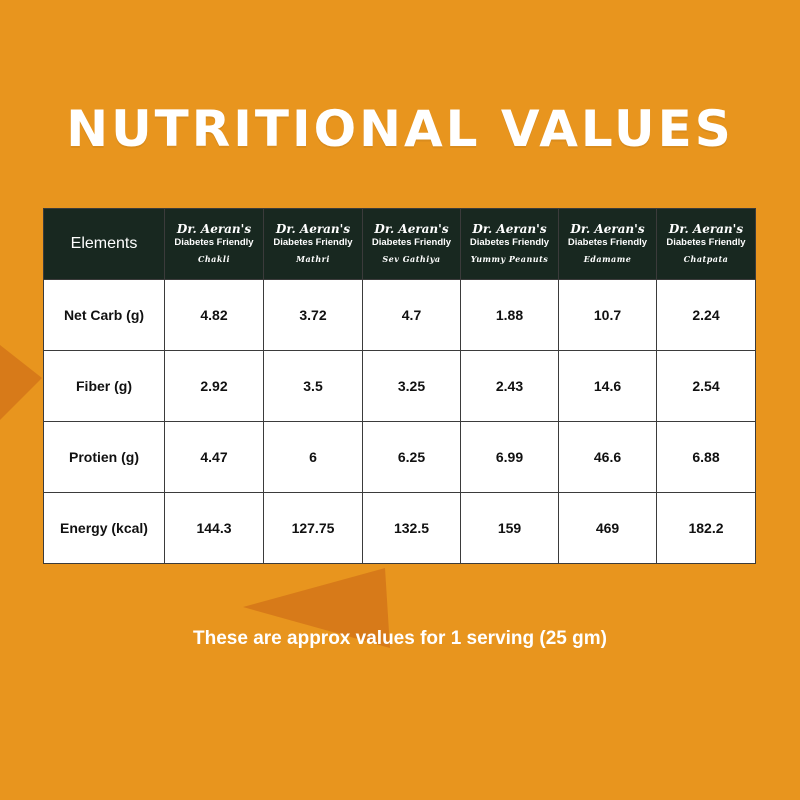  Describe the element at coordinates (104, 244) in the screenshot. I see `elements-header: Elements` at that location.